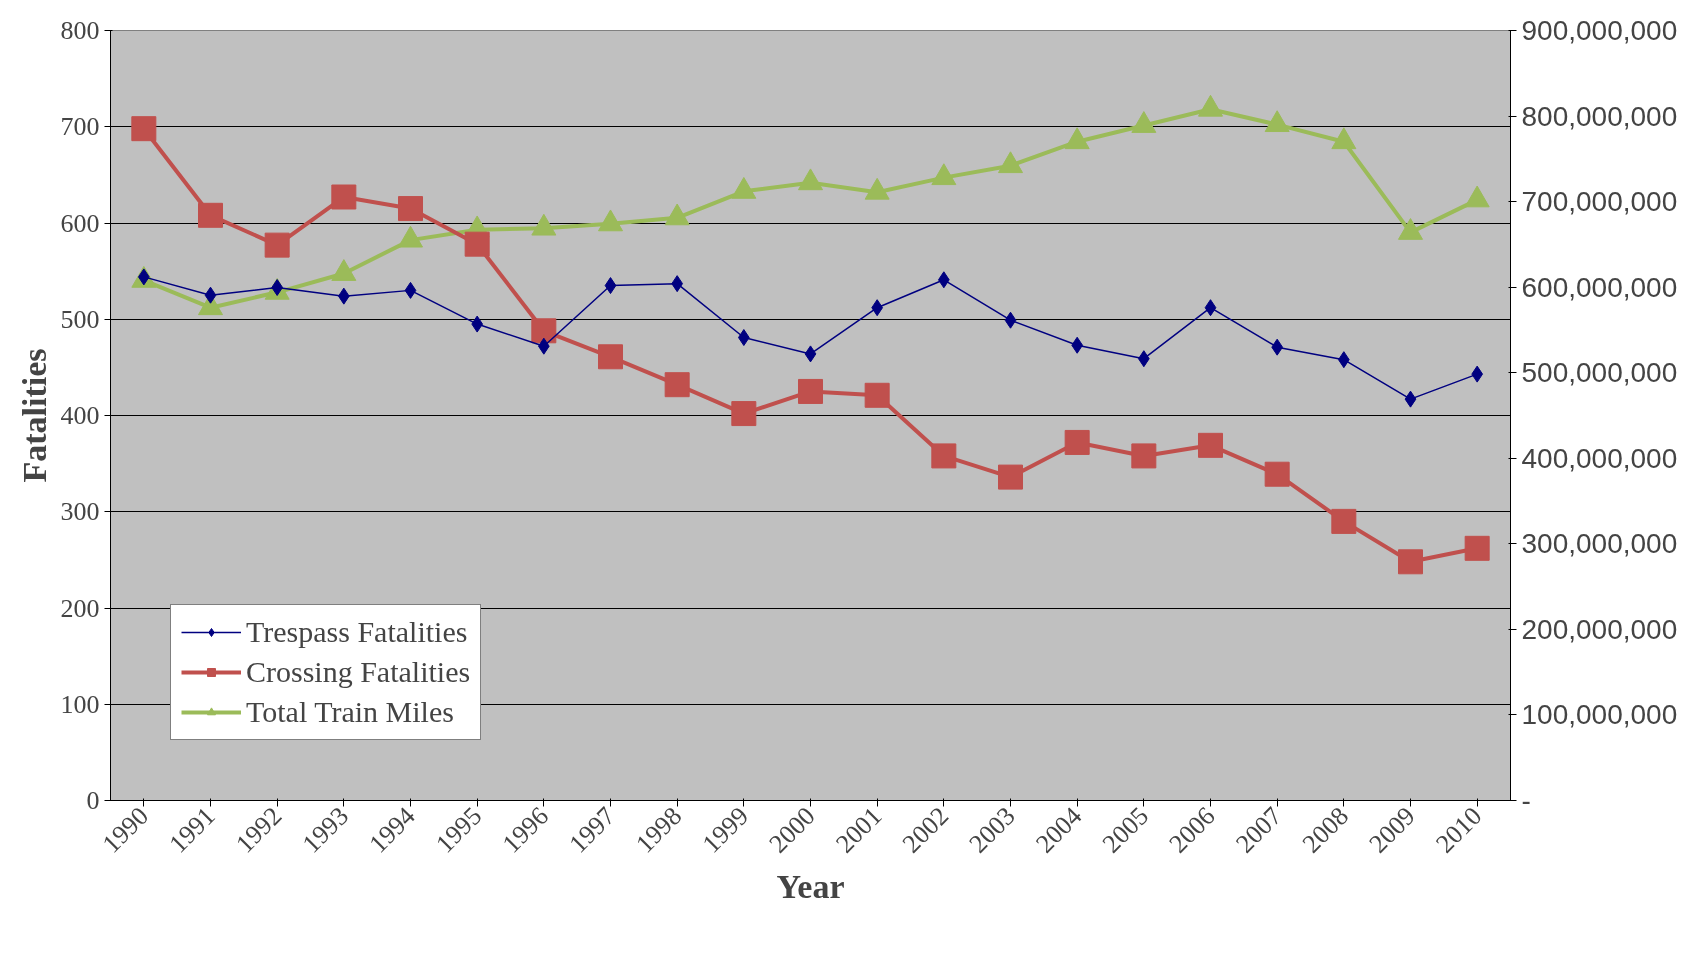 This screenshot has height=957, width=1691. What do you see at coordinates (80, 608) in the screenshot?
I see `y-tick-label: 200` at bounding box center [80, 608].